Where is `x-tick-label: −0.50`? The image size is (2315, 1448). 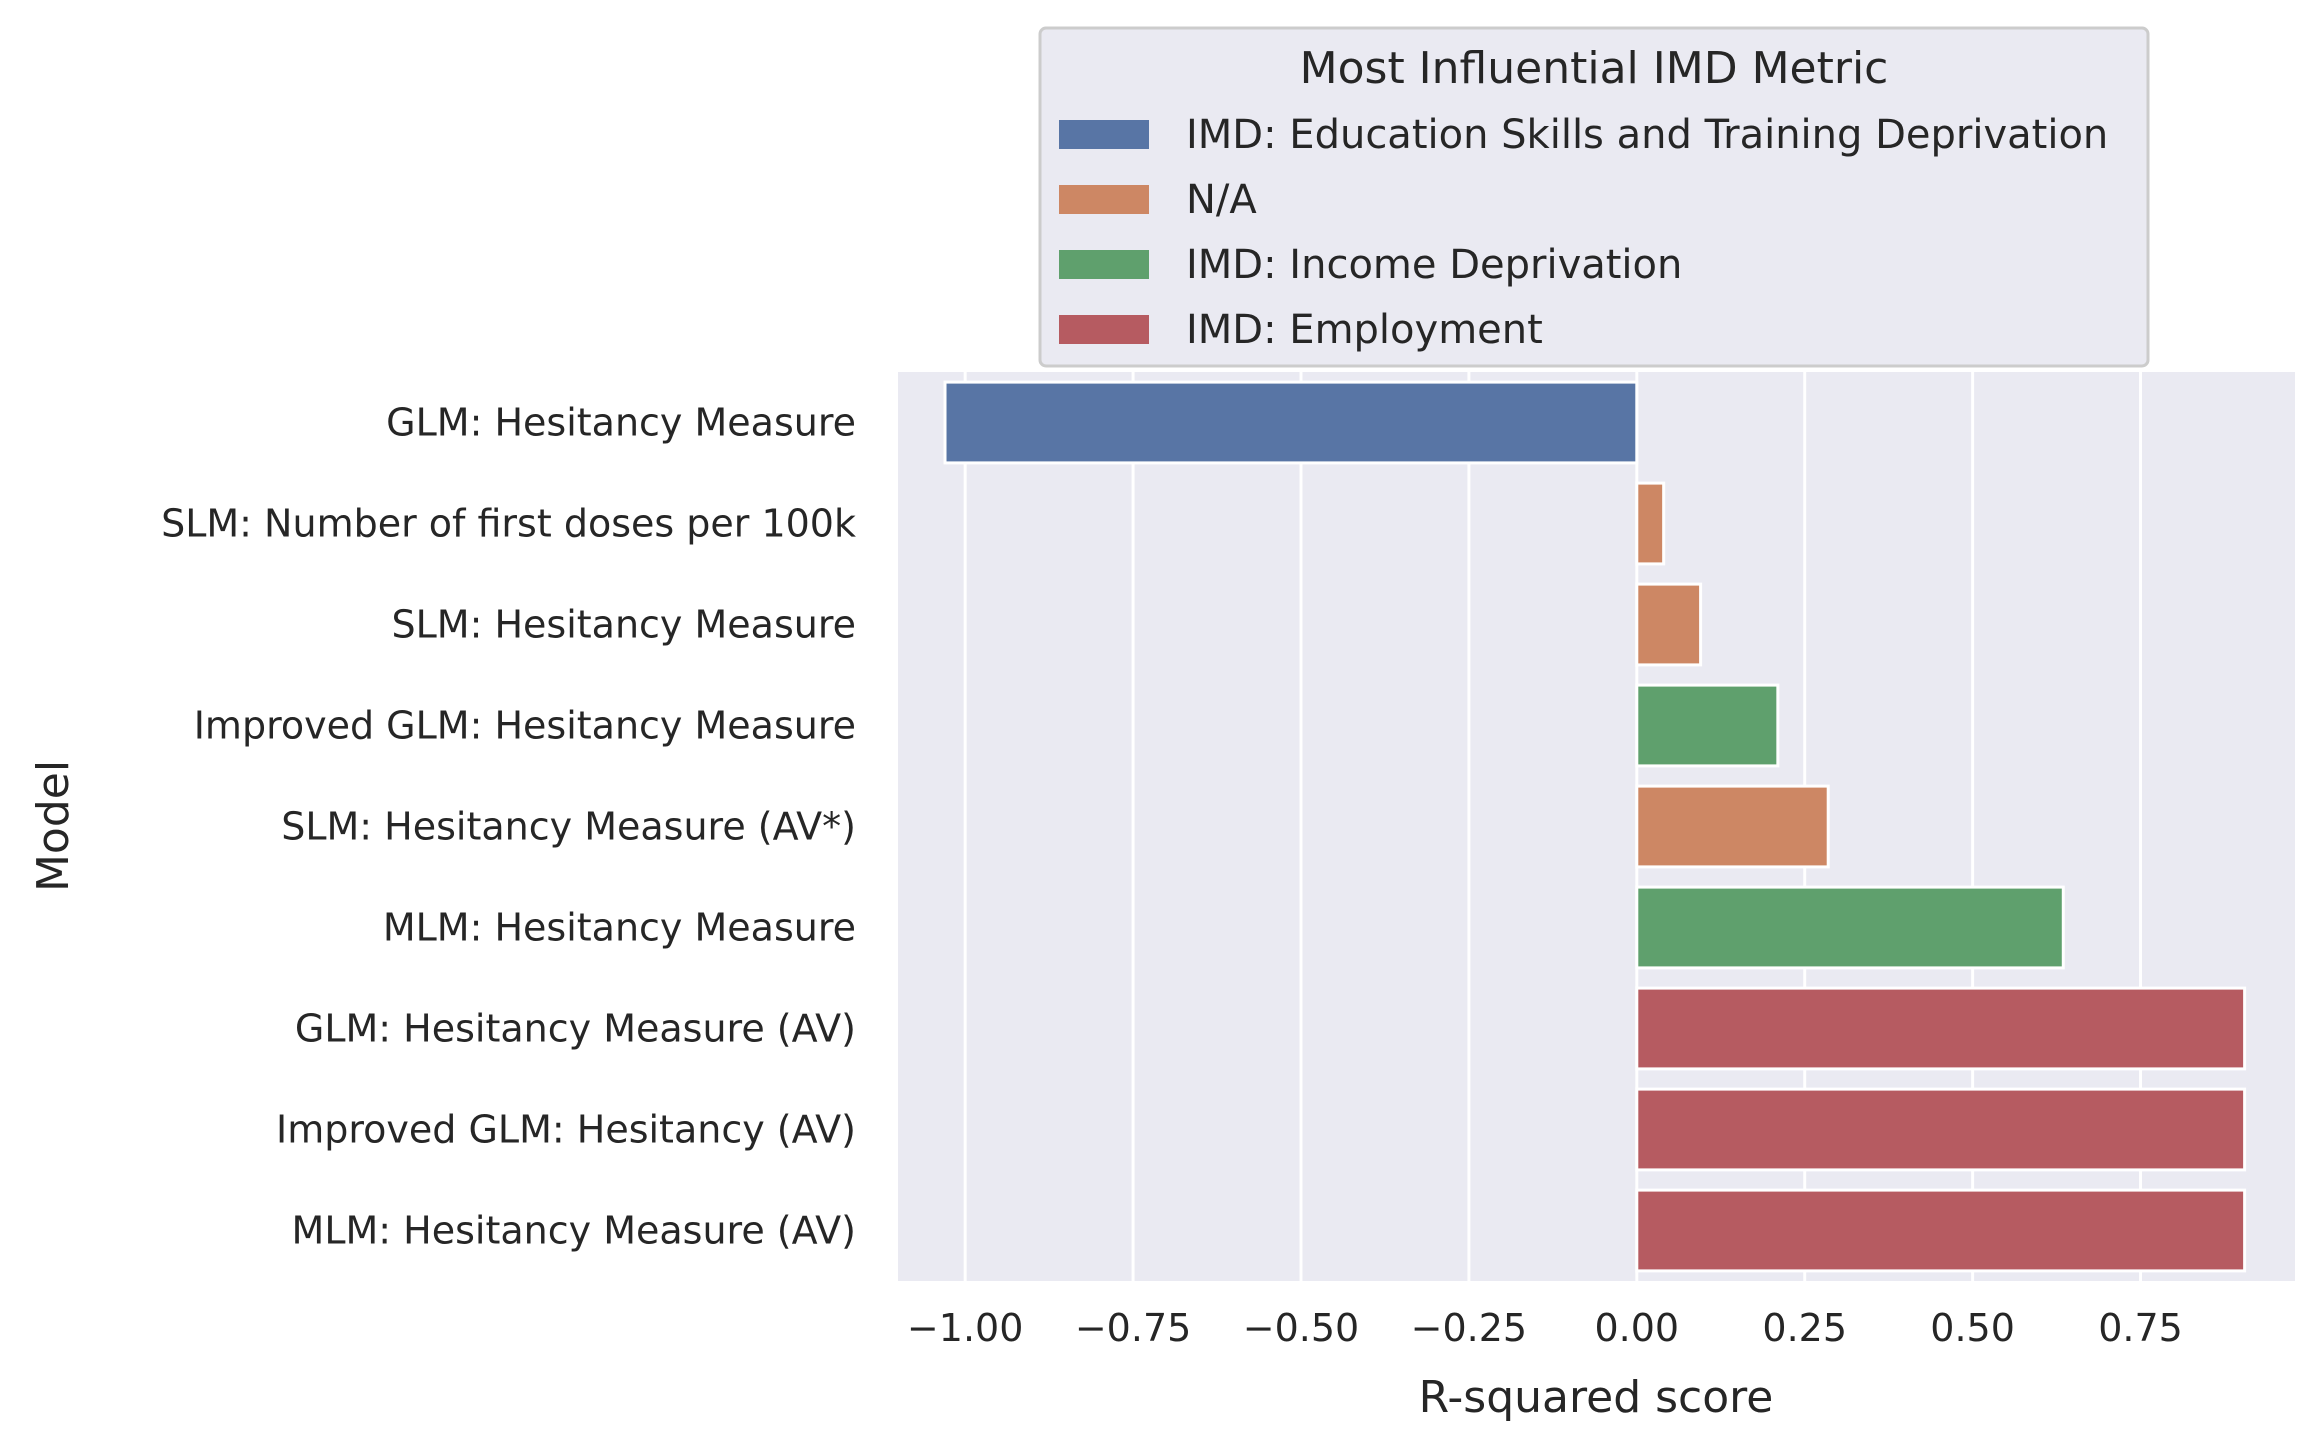
x-tick-label: −0.50 is located at coordinates (1301, 1328).